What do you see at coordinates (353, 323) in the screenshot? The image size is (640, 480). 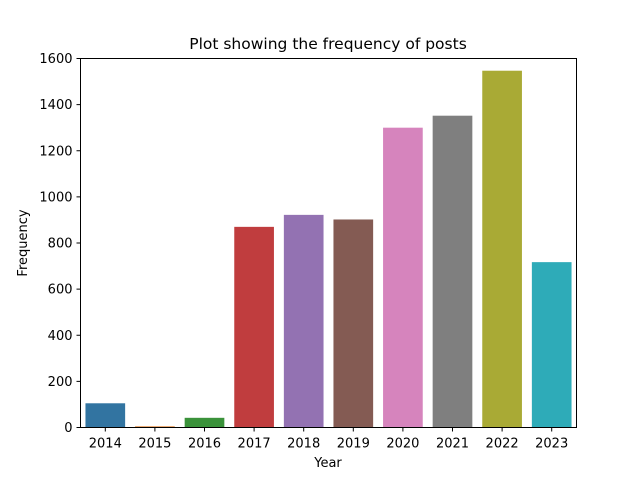 I see `bar-2019` at bounding box center [353, 323].